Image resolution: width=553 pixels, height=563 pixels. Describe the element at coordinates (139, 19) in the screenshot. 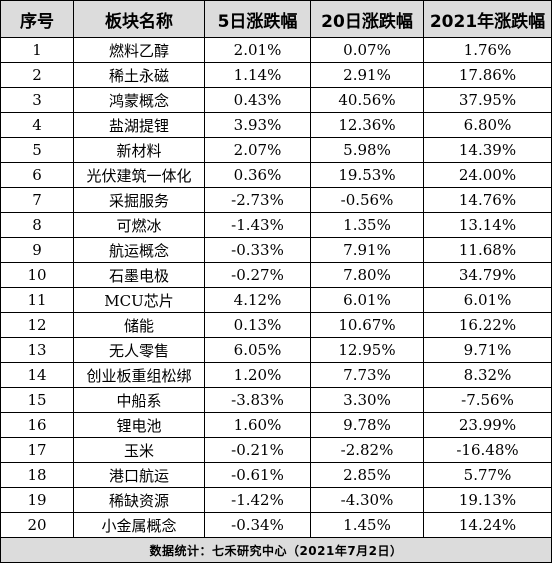

I see `header-sector-name: 板块名称` at that location.